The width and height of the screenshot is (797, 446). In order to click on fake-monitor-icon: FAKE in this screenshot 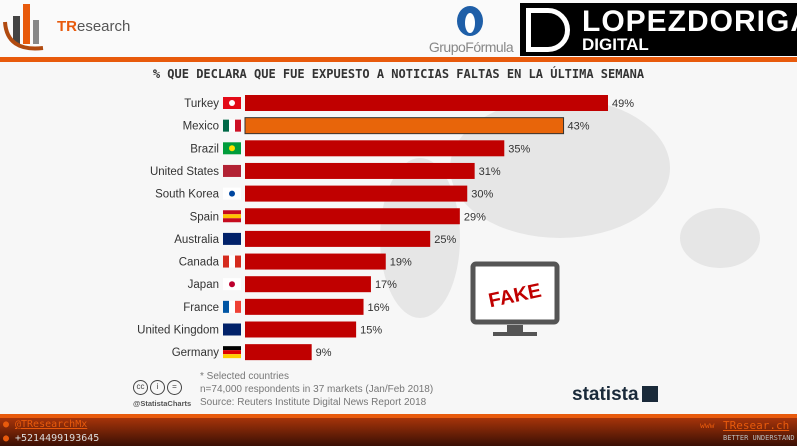, I will do `click(515, 298)`.